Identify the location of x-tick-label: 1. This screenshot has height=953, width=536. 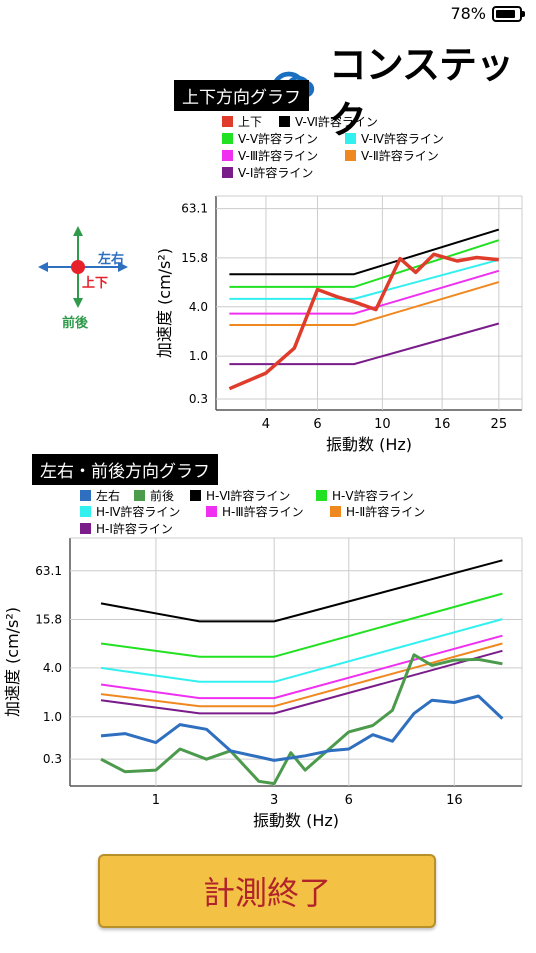
(156, 800).